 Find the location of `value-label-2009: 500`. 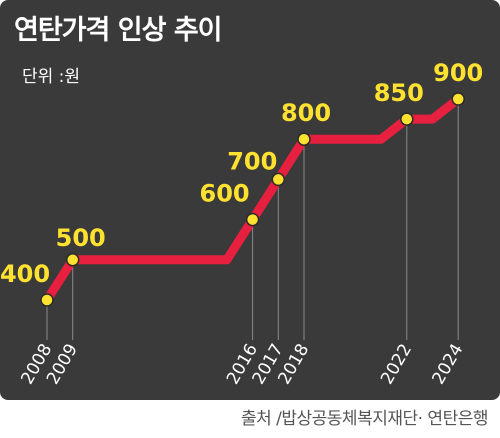

value-label-2009: 500 is located at coordinates (81, 238).